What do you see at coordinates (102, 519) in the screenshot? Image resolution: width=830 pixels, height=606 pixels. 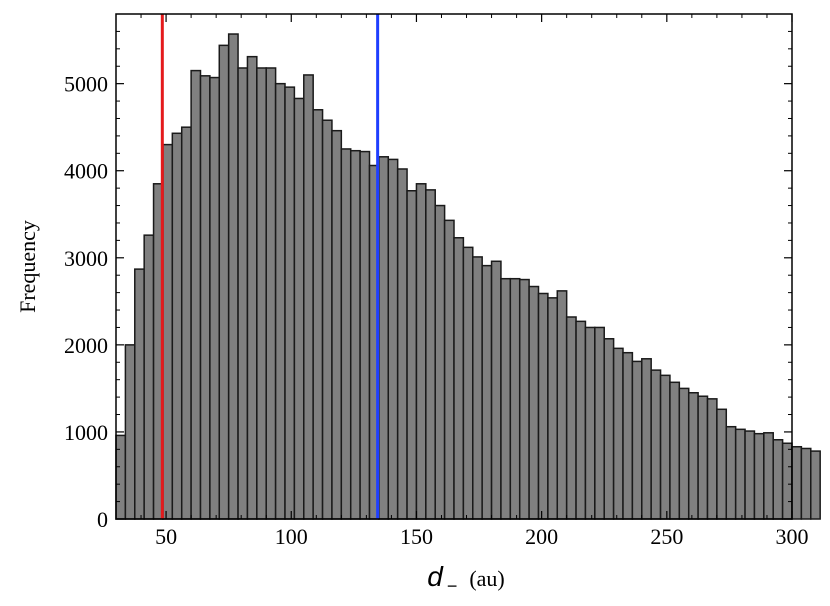 I see `y-tick-label: 0` at bounding box center [102, 519].